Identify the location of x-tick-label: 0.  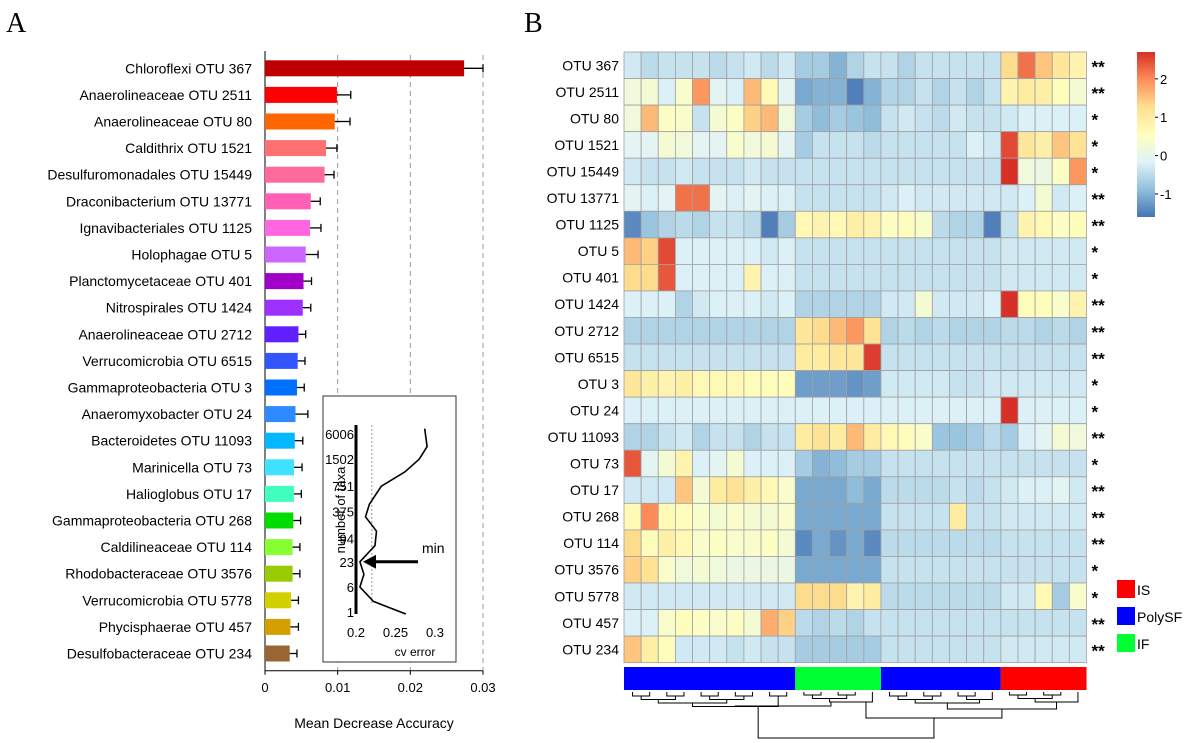
(264, 687).